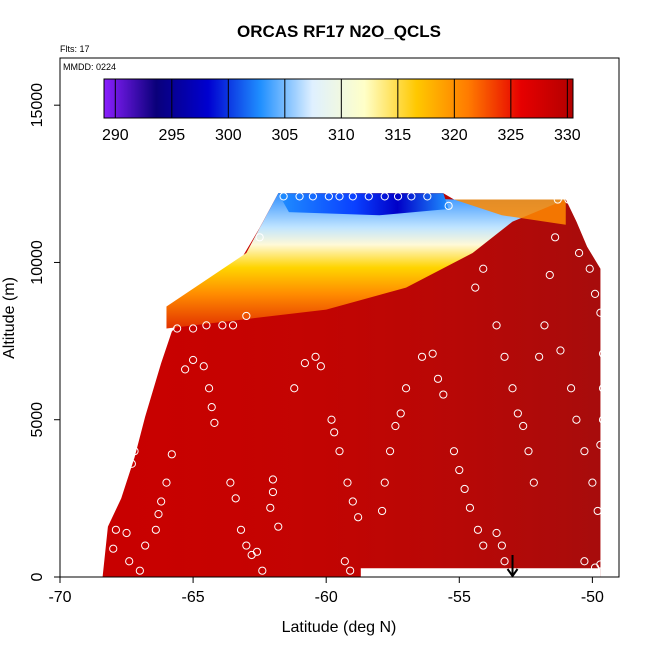 The width and height of the screenshot is (650, 650). I want to click on x-tick-label: -70, so click(59, 597).